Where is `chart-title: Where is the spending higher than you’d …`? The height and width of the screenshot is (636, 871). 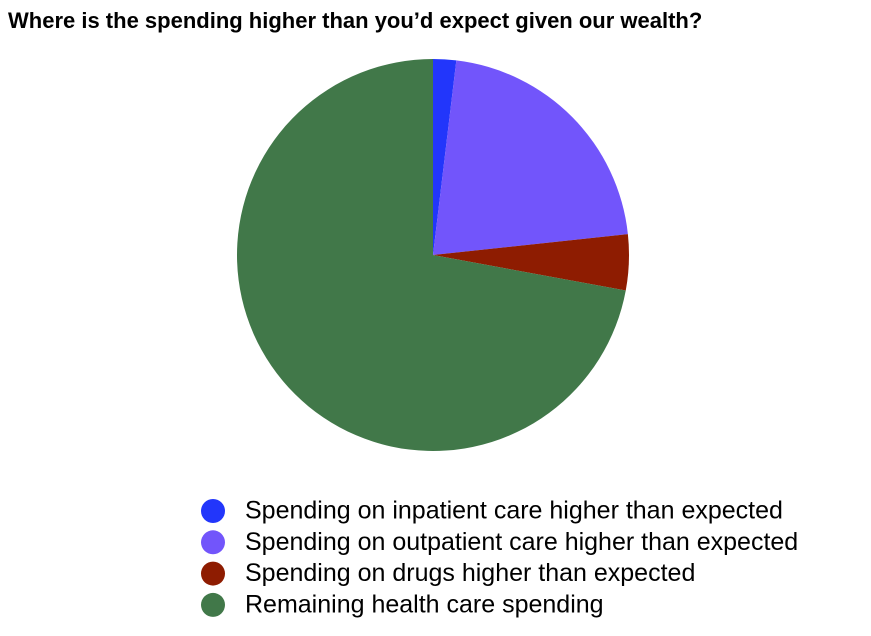 chart-title: Where is the spending higher than you’d … is located at coordinates (355, 20).